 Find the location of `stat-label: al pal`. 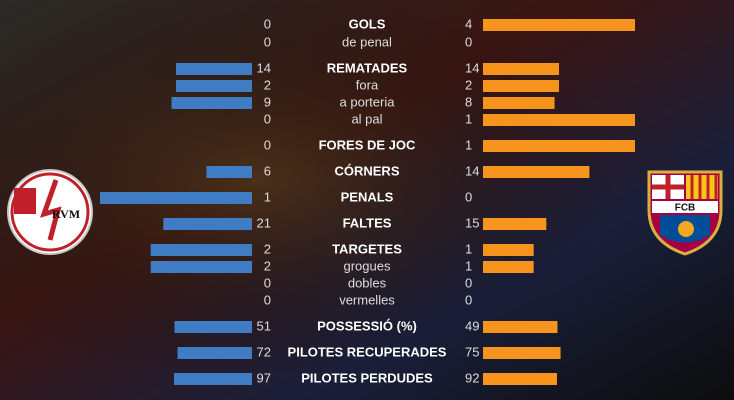

stat-label: al pal is located at coordinates (366, 118).